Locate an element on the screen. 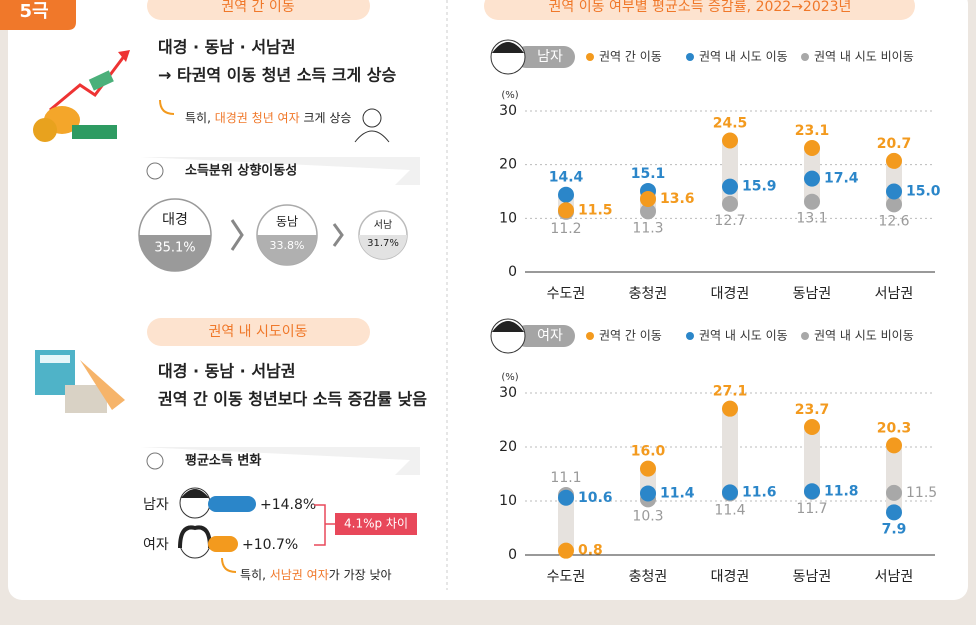 The width and height of the screenshot is (976, 625). value-label: 13.6 is located at coordinates (677, 199).